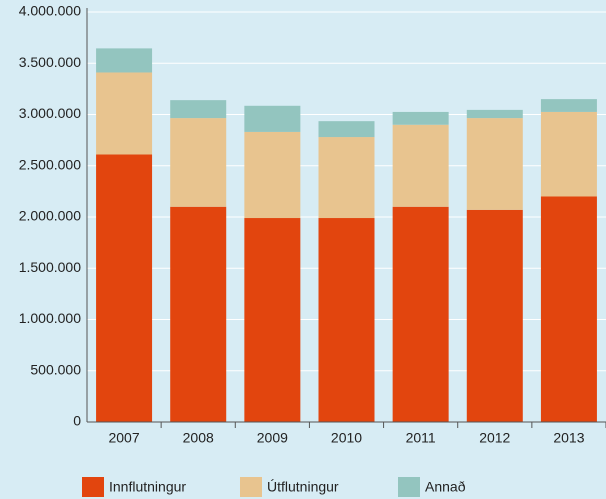  Describe the element at coordinates (50, 267) in the screenshot. I see `y-tick-label: 1.500.000` at that location.